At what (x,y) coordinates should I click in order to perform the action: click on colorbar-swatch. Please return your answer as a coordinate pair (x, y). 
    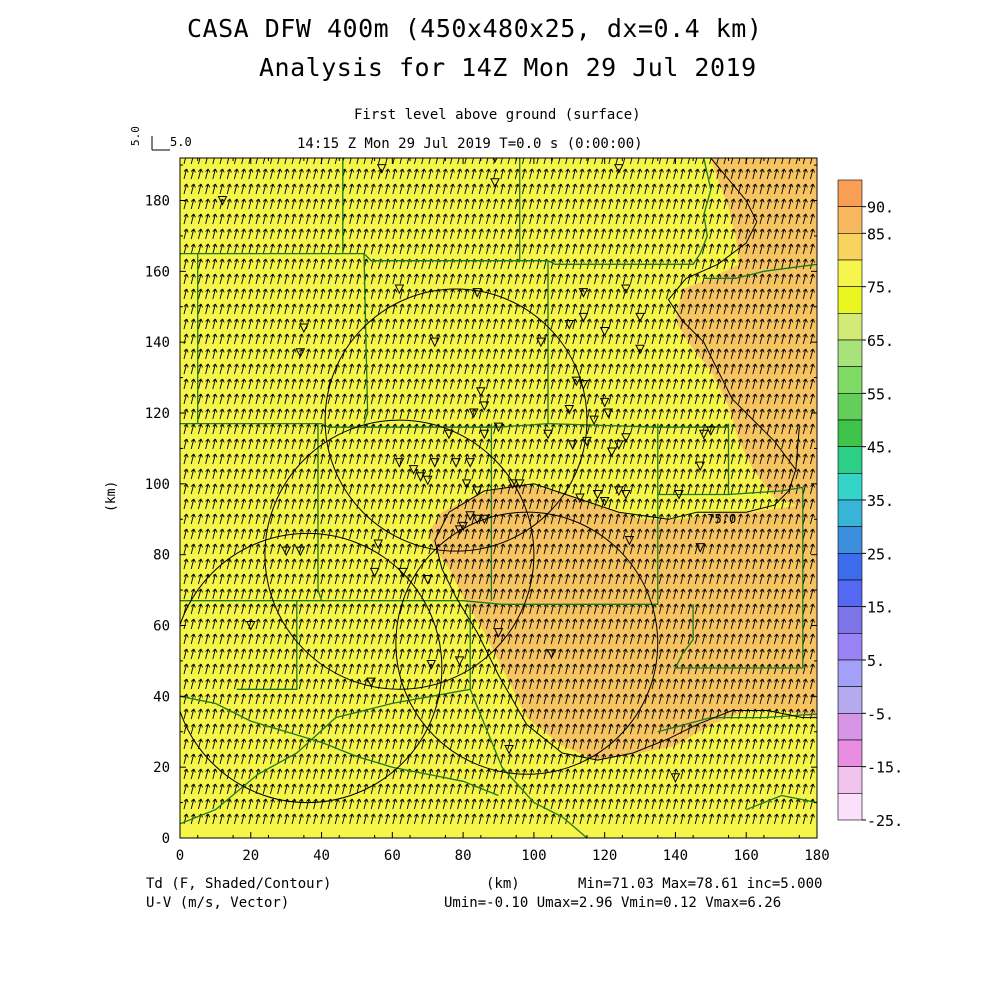
    Looking at the image, I should click on (850, 220).